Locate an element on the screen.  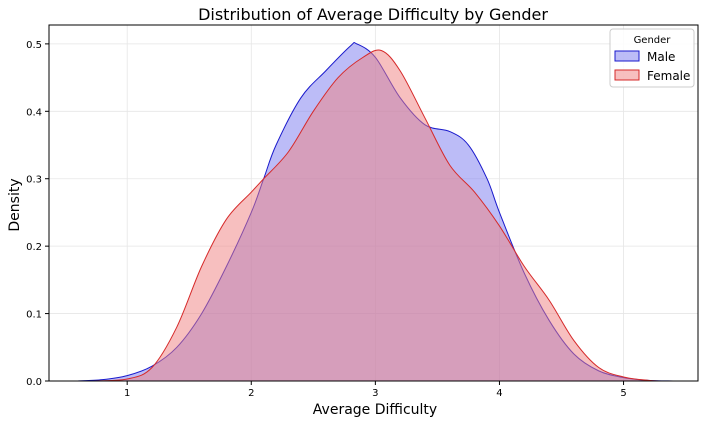
x-tick-label: 2 is located at coordinates (251, 393).